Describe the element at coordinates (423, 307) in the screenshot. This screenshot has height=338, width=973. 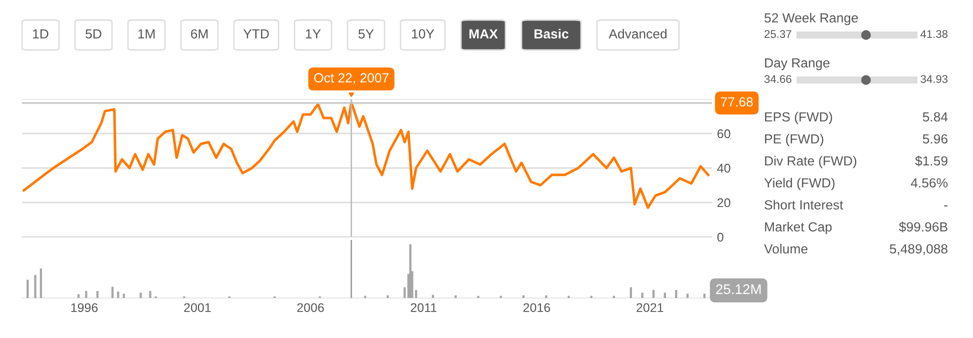
I see `x-tick-label: 2011` at that location.